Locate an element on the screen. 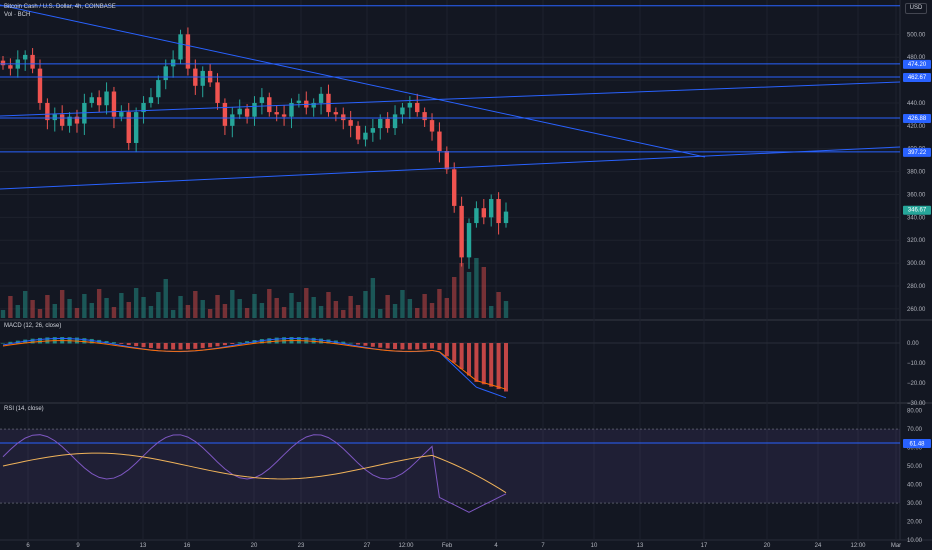 This screenshot has width=932, height=550. time-tick-label: 24 is located at coordinates (818, 546).